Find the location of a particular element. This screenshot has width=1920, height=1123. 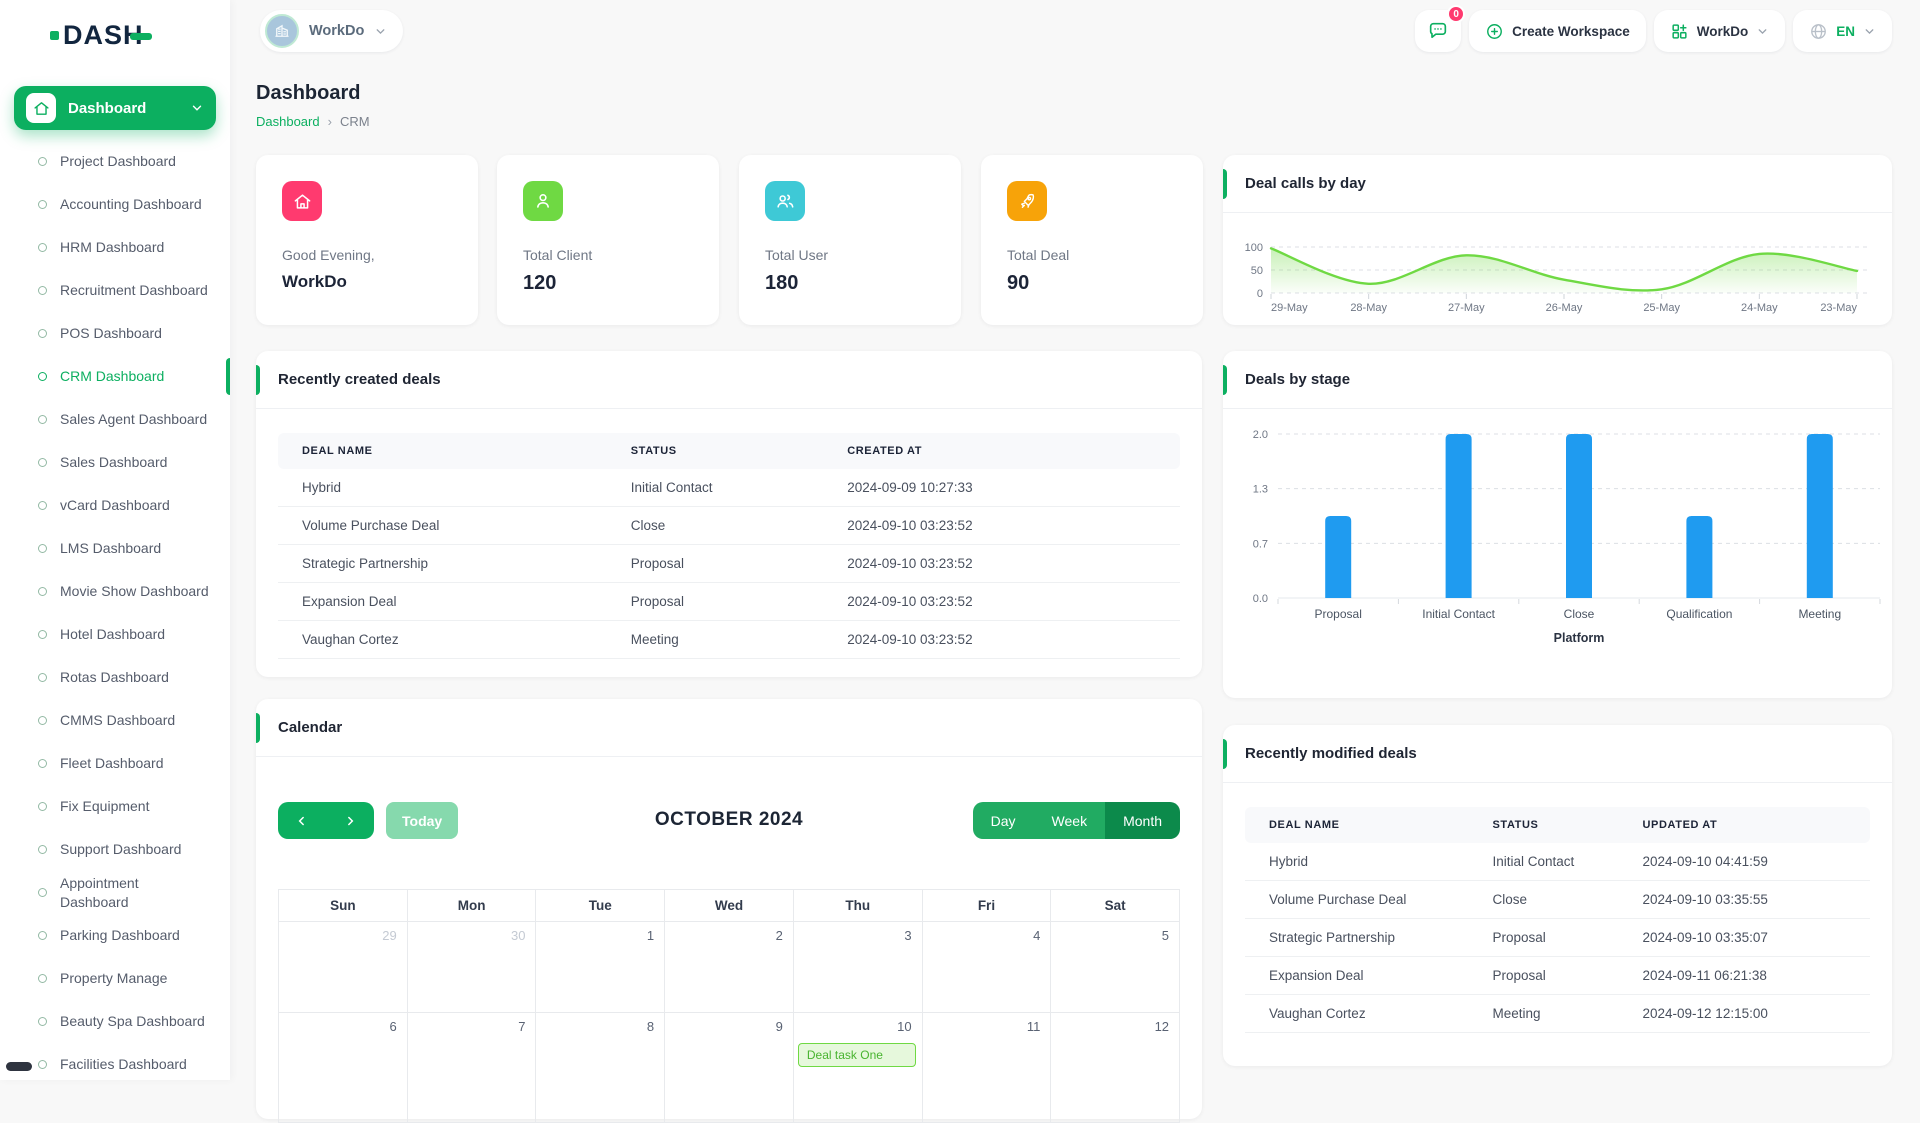

svg-text: 2.0 is located at coordinates (1260, 435).